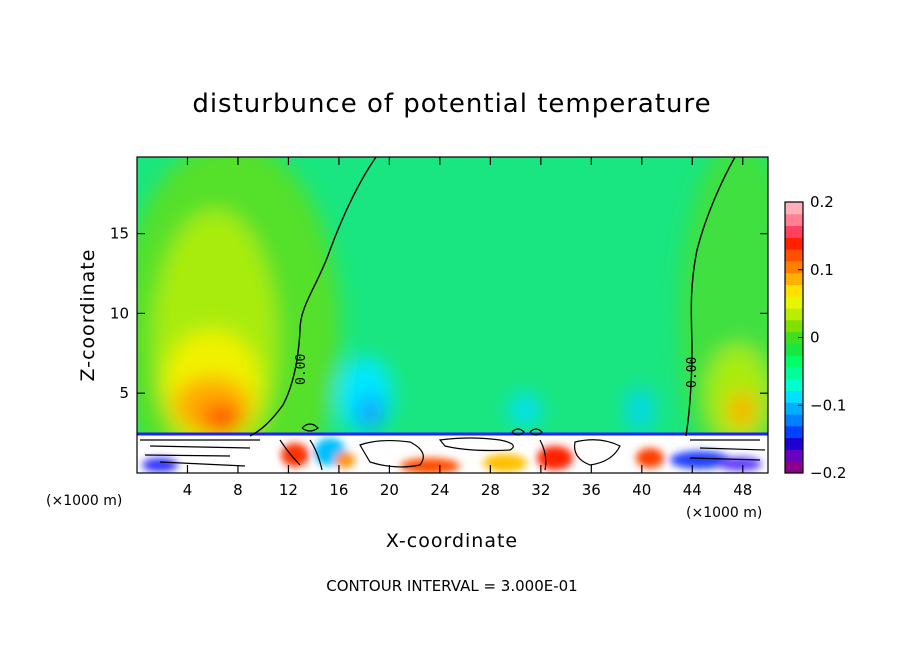 The height and width of the screenshot is (654, 904). I want to click on colorbar-tick-label: −0.2, so click(828, 473).